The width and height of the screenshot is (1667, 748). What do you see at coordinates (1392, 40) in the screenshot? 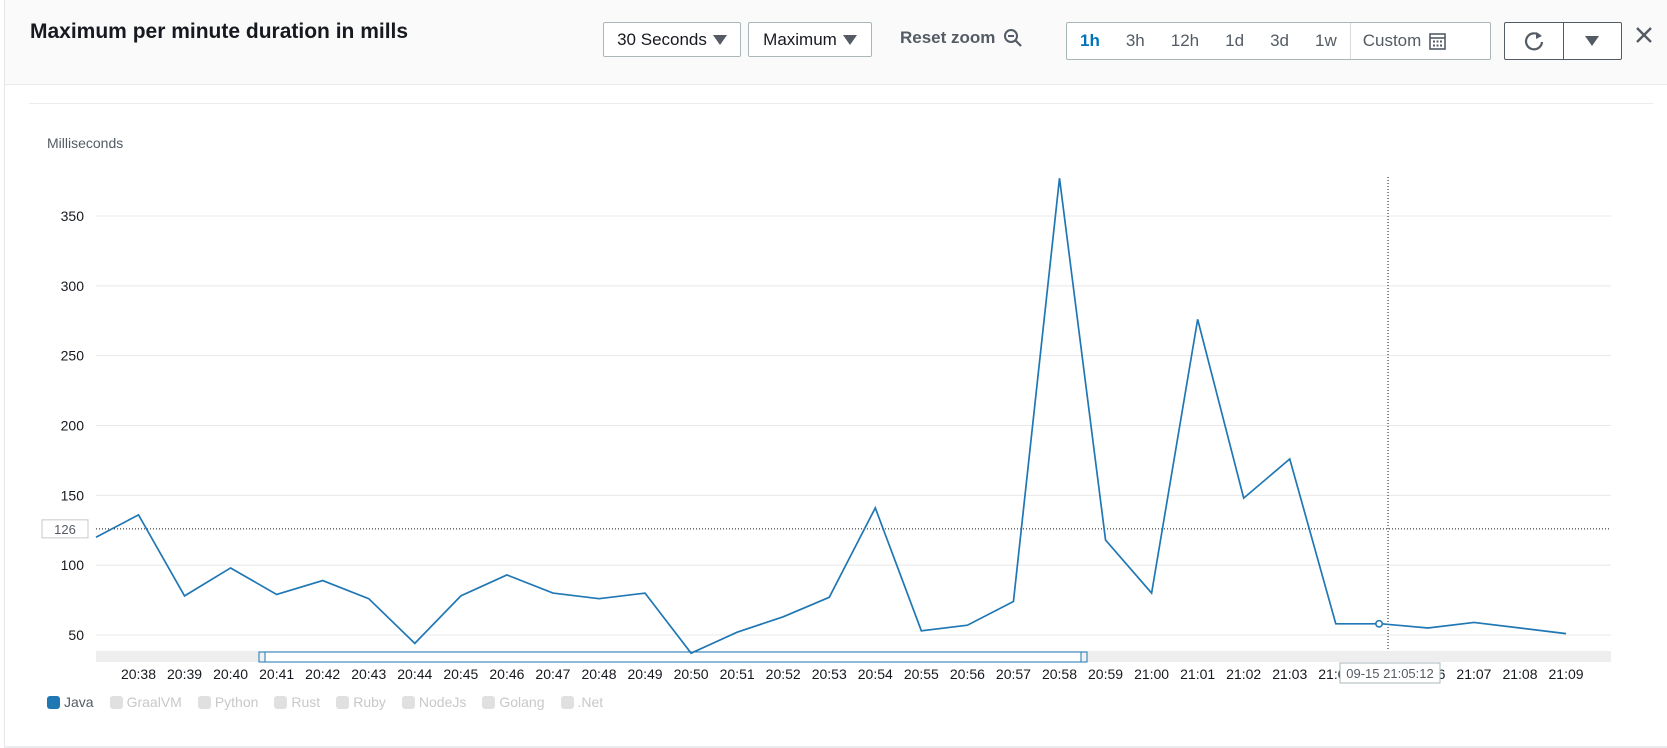
I see `range-custom-label: Custom` at bounding box center [1392, 40].